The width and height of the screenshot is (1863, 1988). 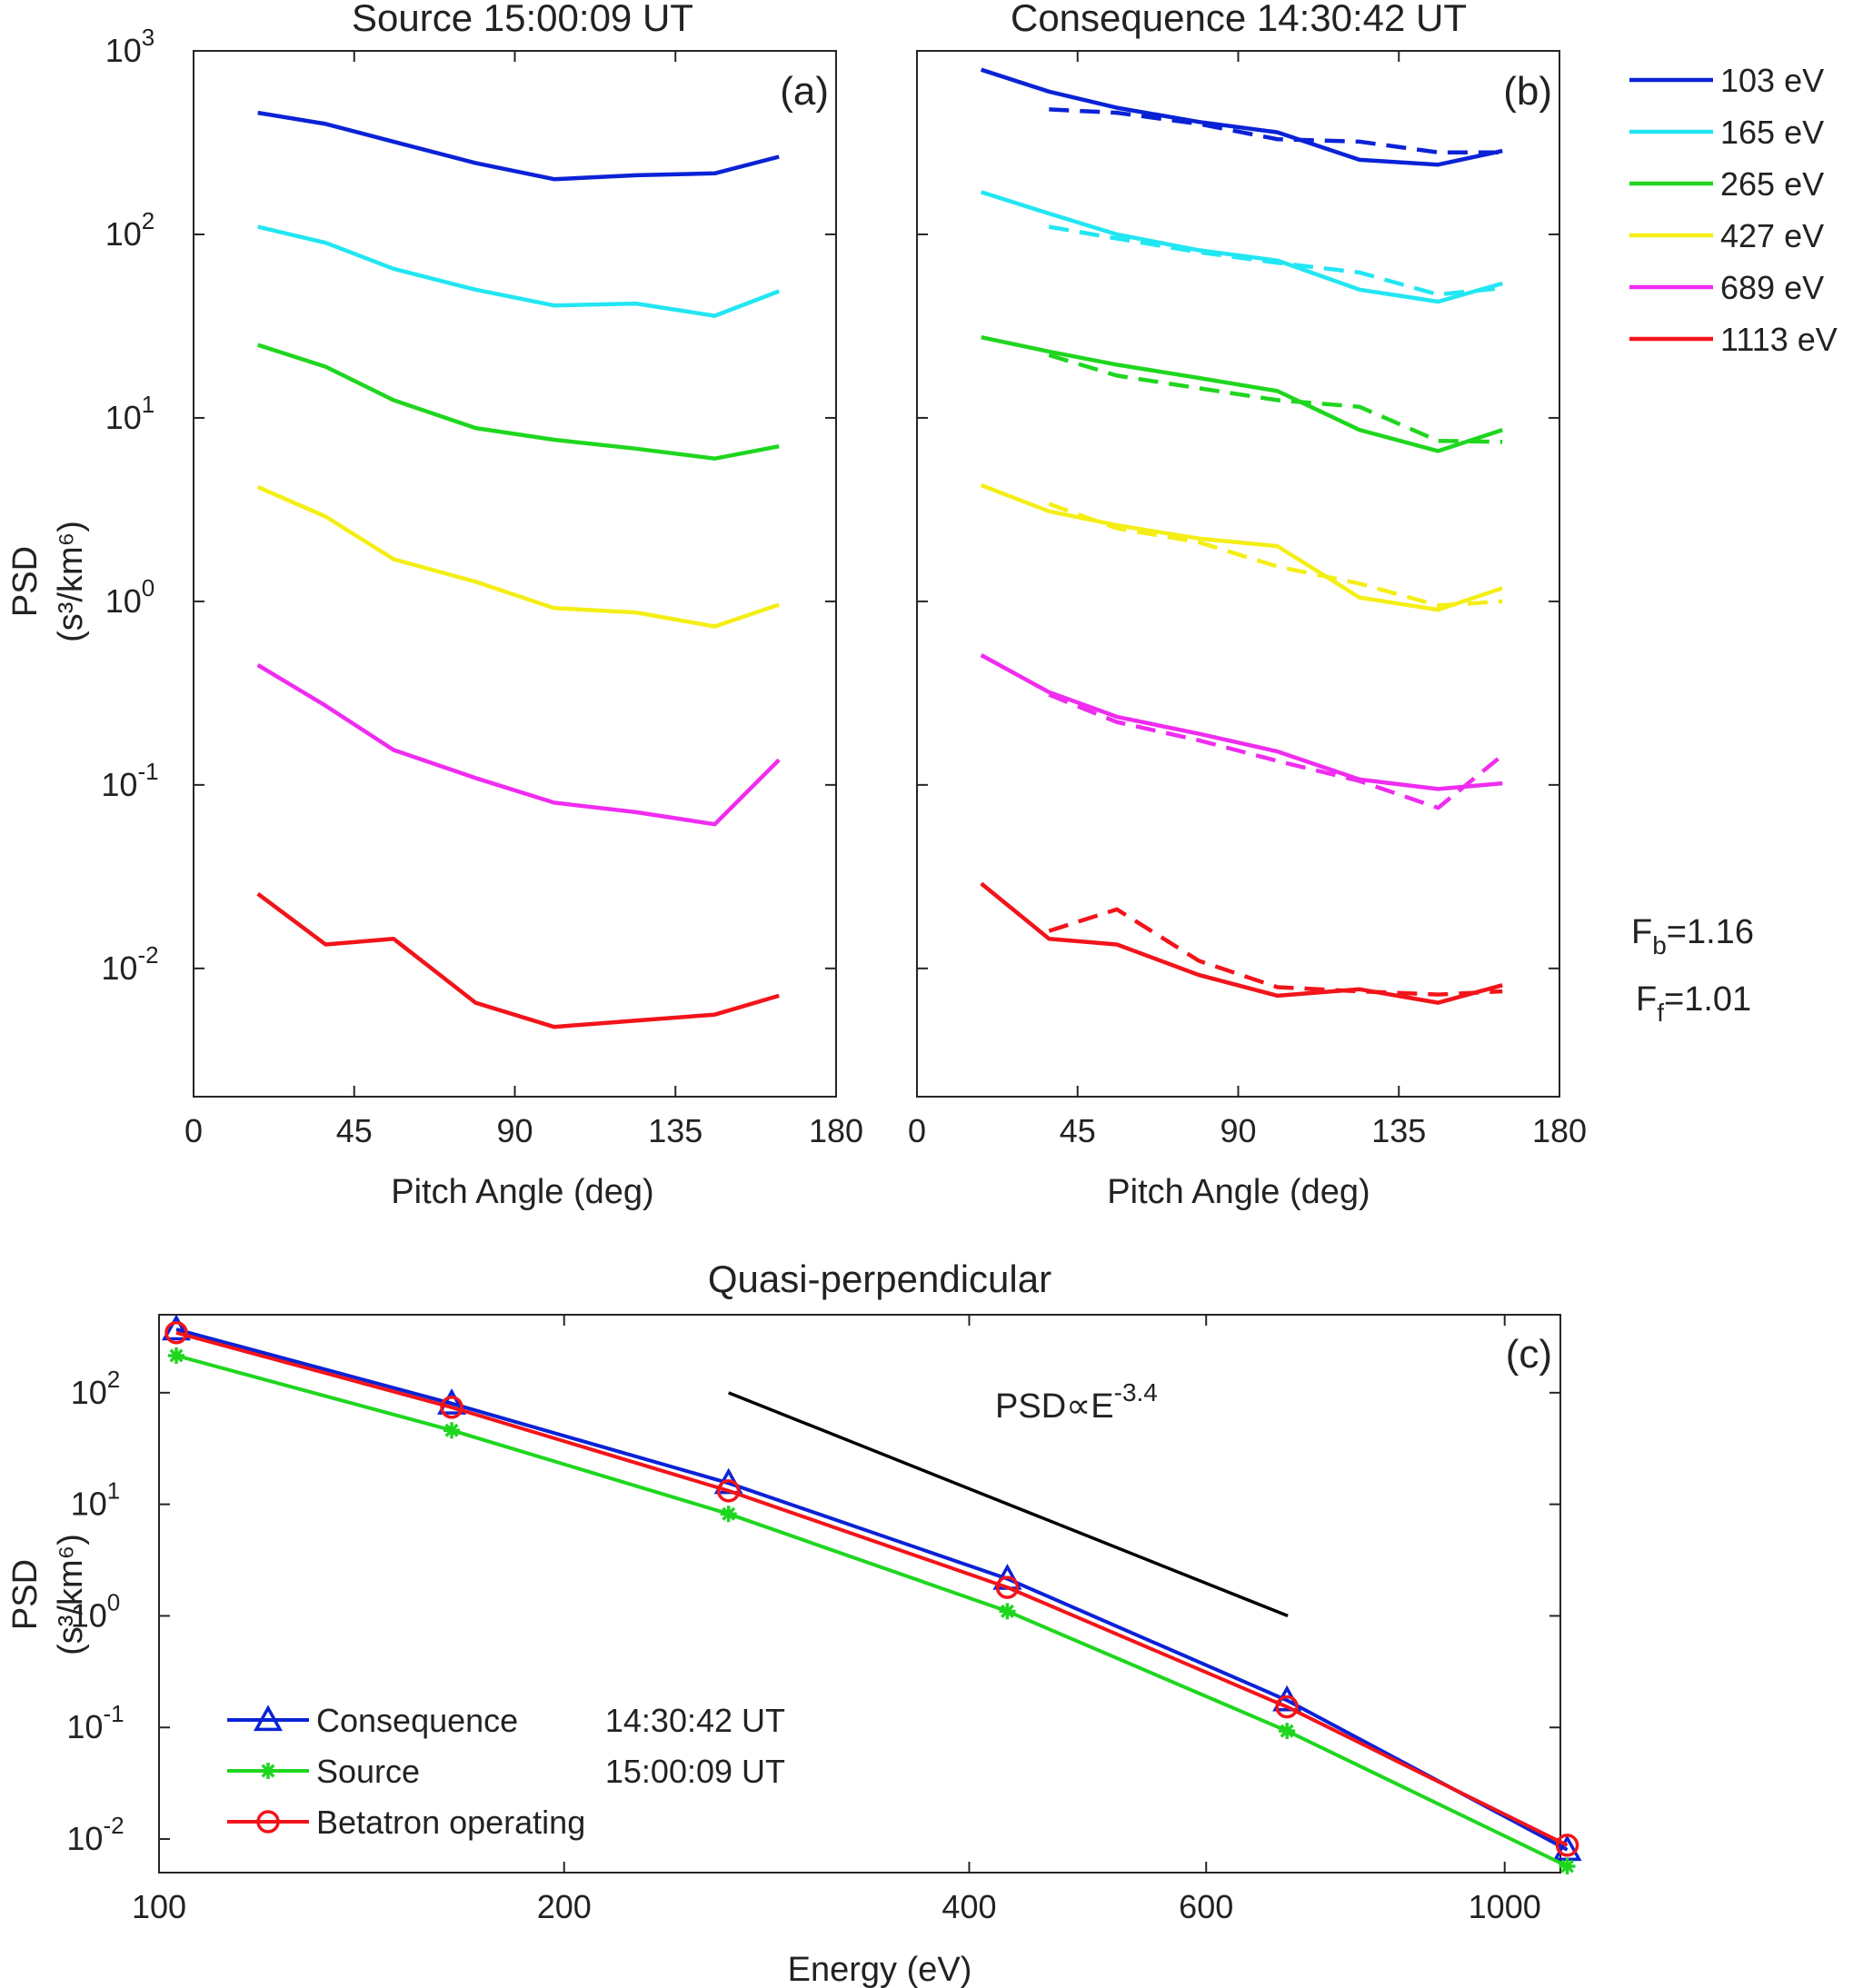 I want to click on panel-a-ytick-label-4: 10², so click(x=130, y=230).